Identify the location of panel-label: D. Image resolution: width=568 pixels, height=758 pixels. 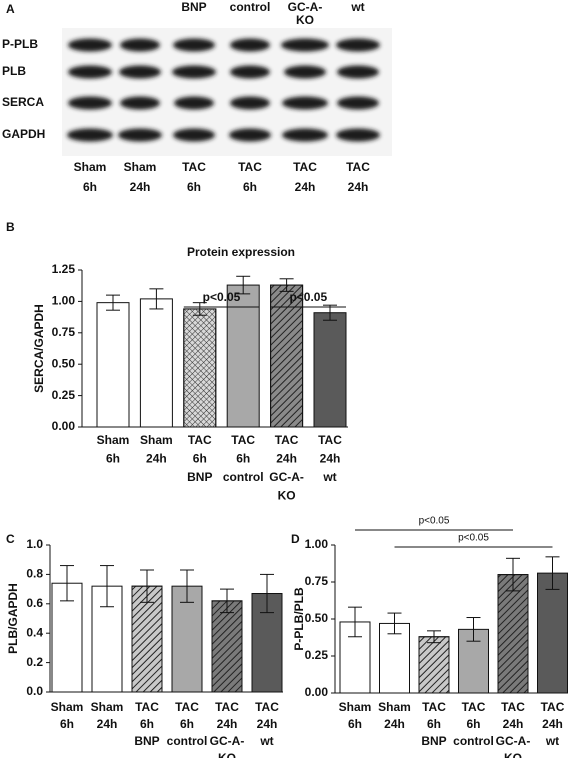
(295, 539).